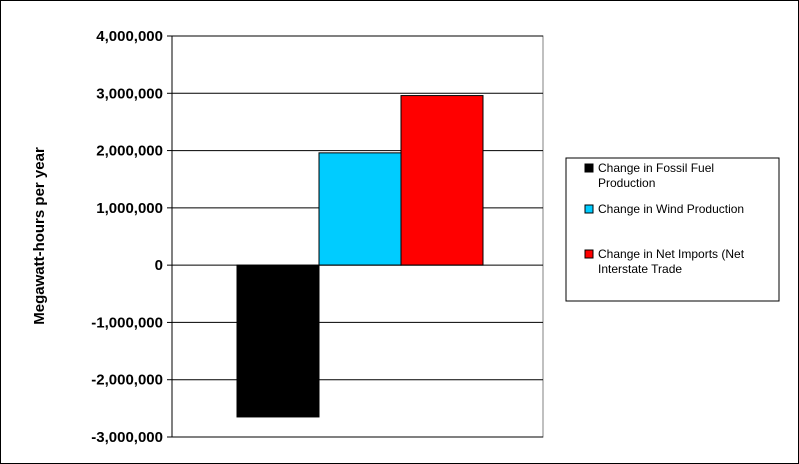 This screenshot has height=464, width=799. What do you see at coordinates (129, 151) in the screenshot?
I see `y-tick-label: 2,000,000` at bounding box center [129, 151].